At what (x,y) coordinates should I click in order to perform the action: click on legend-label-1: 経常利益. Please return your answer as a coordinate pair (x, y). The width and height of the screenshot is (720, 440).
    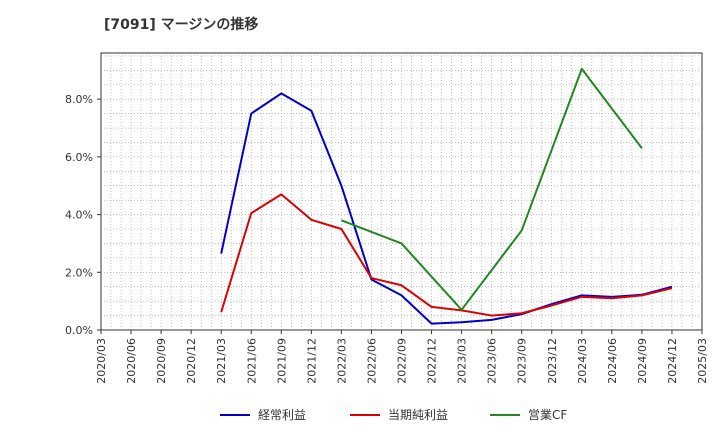
    Looking at the image, I should click on (282, 415).